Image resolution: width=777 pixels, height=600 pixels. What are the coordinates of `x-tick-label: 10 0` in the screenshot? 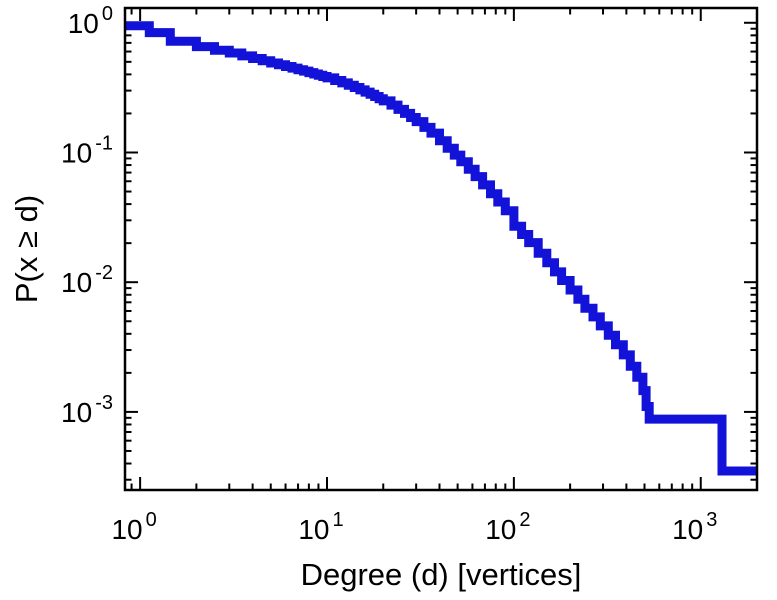 It's located at (133, 527).